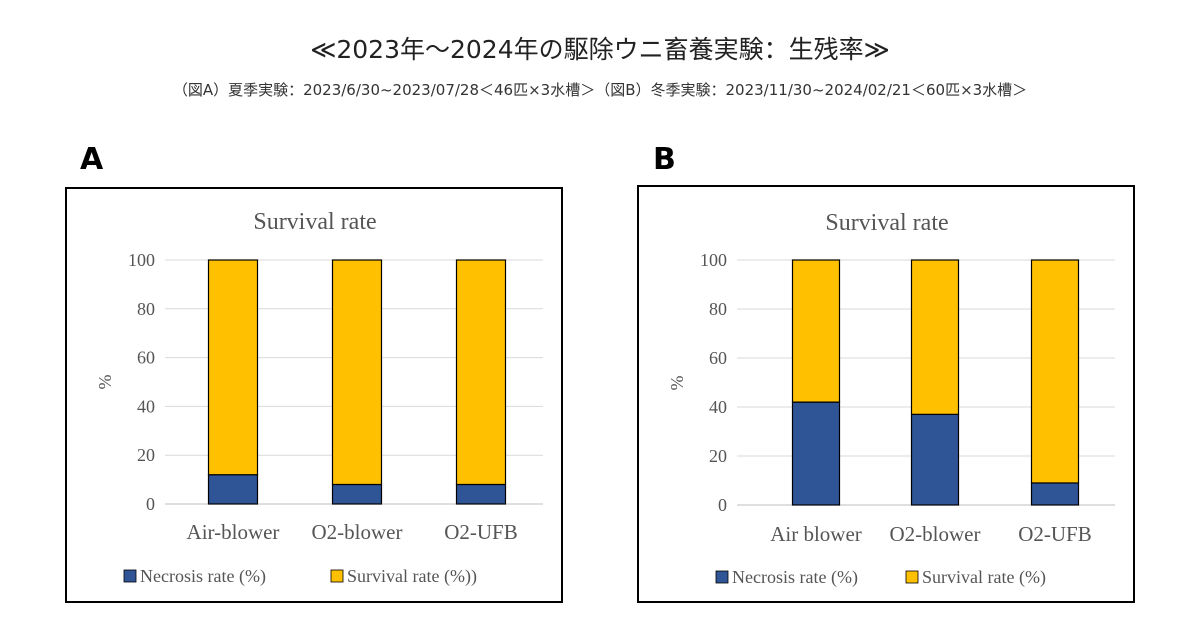 This screenshot has width=1200, height=640. What do you see at coordinates (412, 576) in the screenshot?
I see `legend-label: Survival rate (%))` at bounding box center [412, 576].